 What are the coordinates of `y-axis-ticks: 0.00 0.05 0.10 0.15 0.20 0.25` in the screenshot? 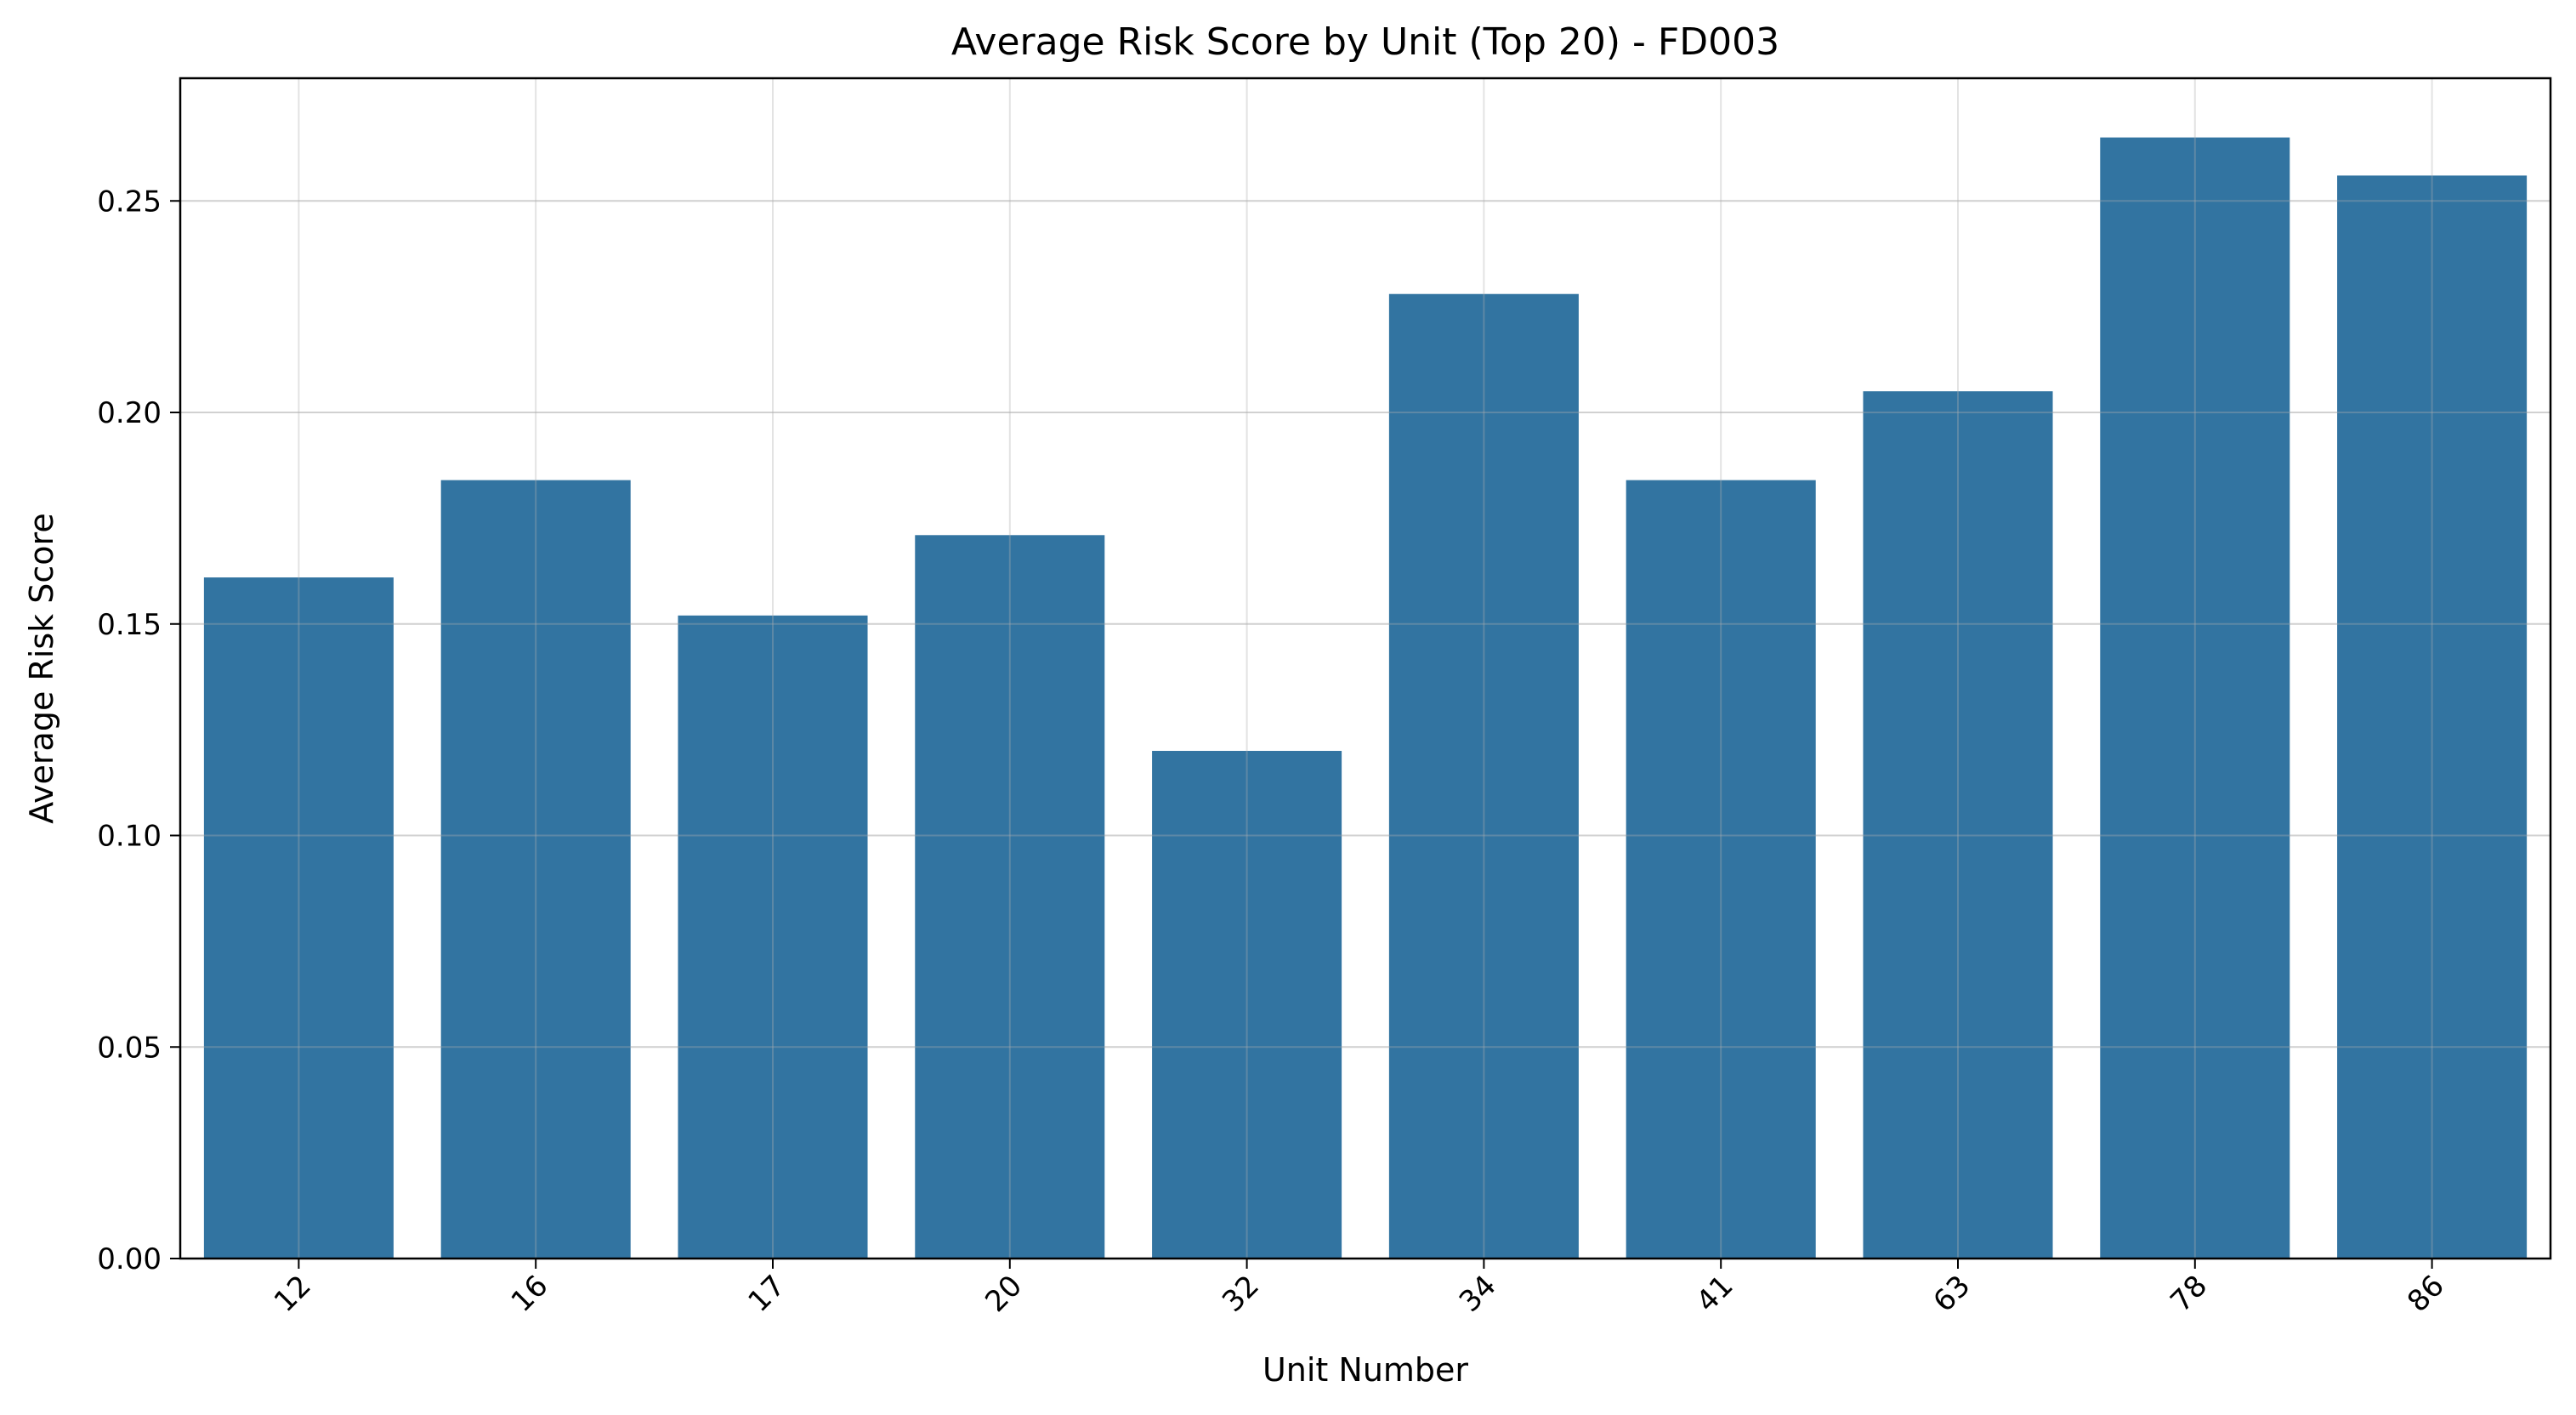 It's located at (139, 730).